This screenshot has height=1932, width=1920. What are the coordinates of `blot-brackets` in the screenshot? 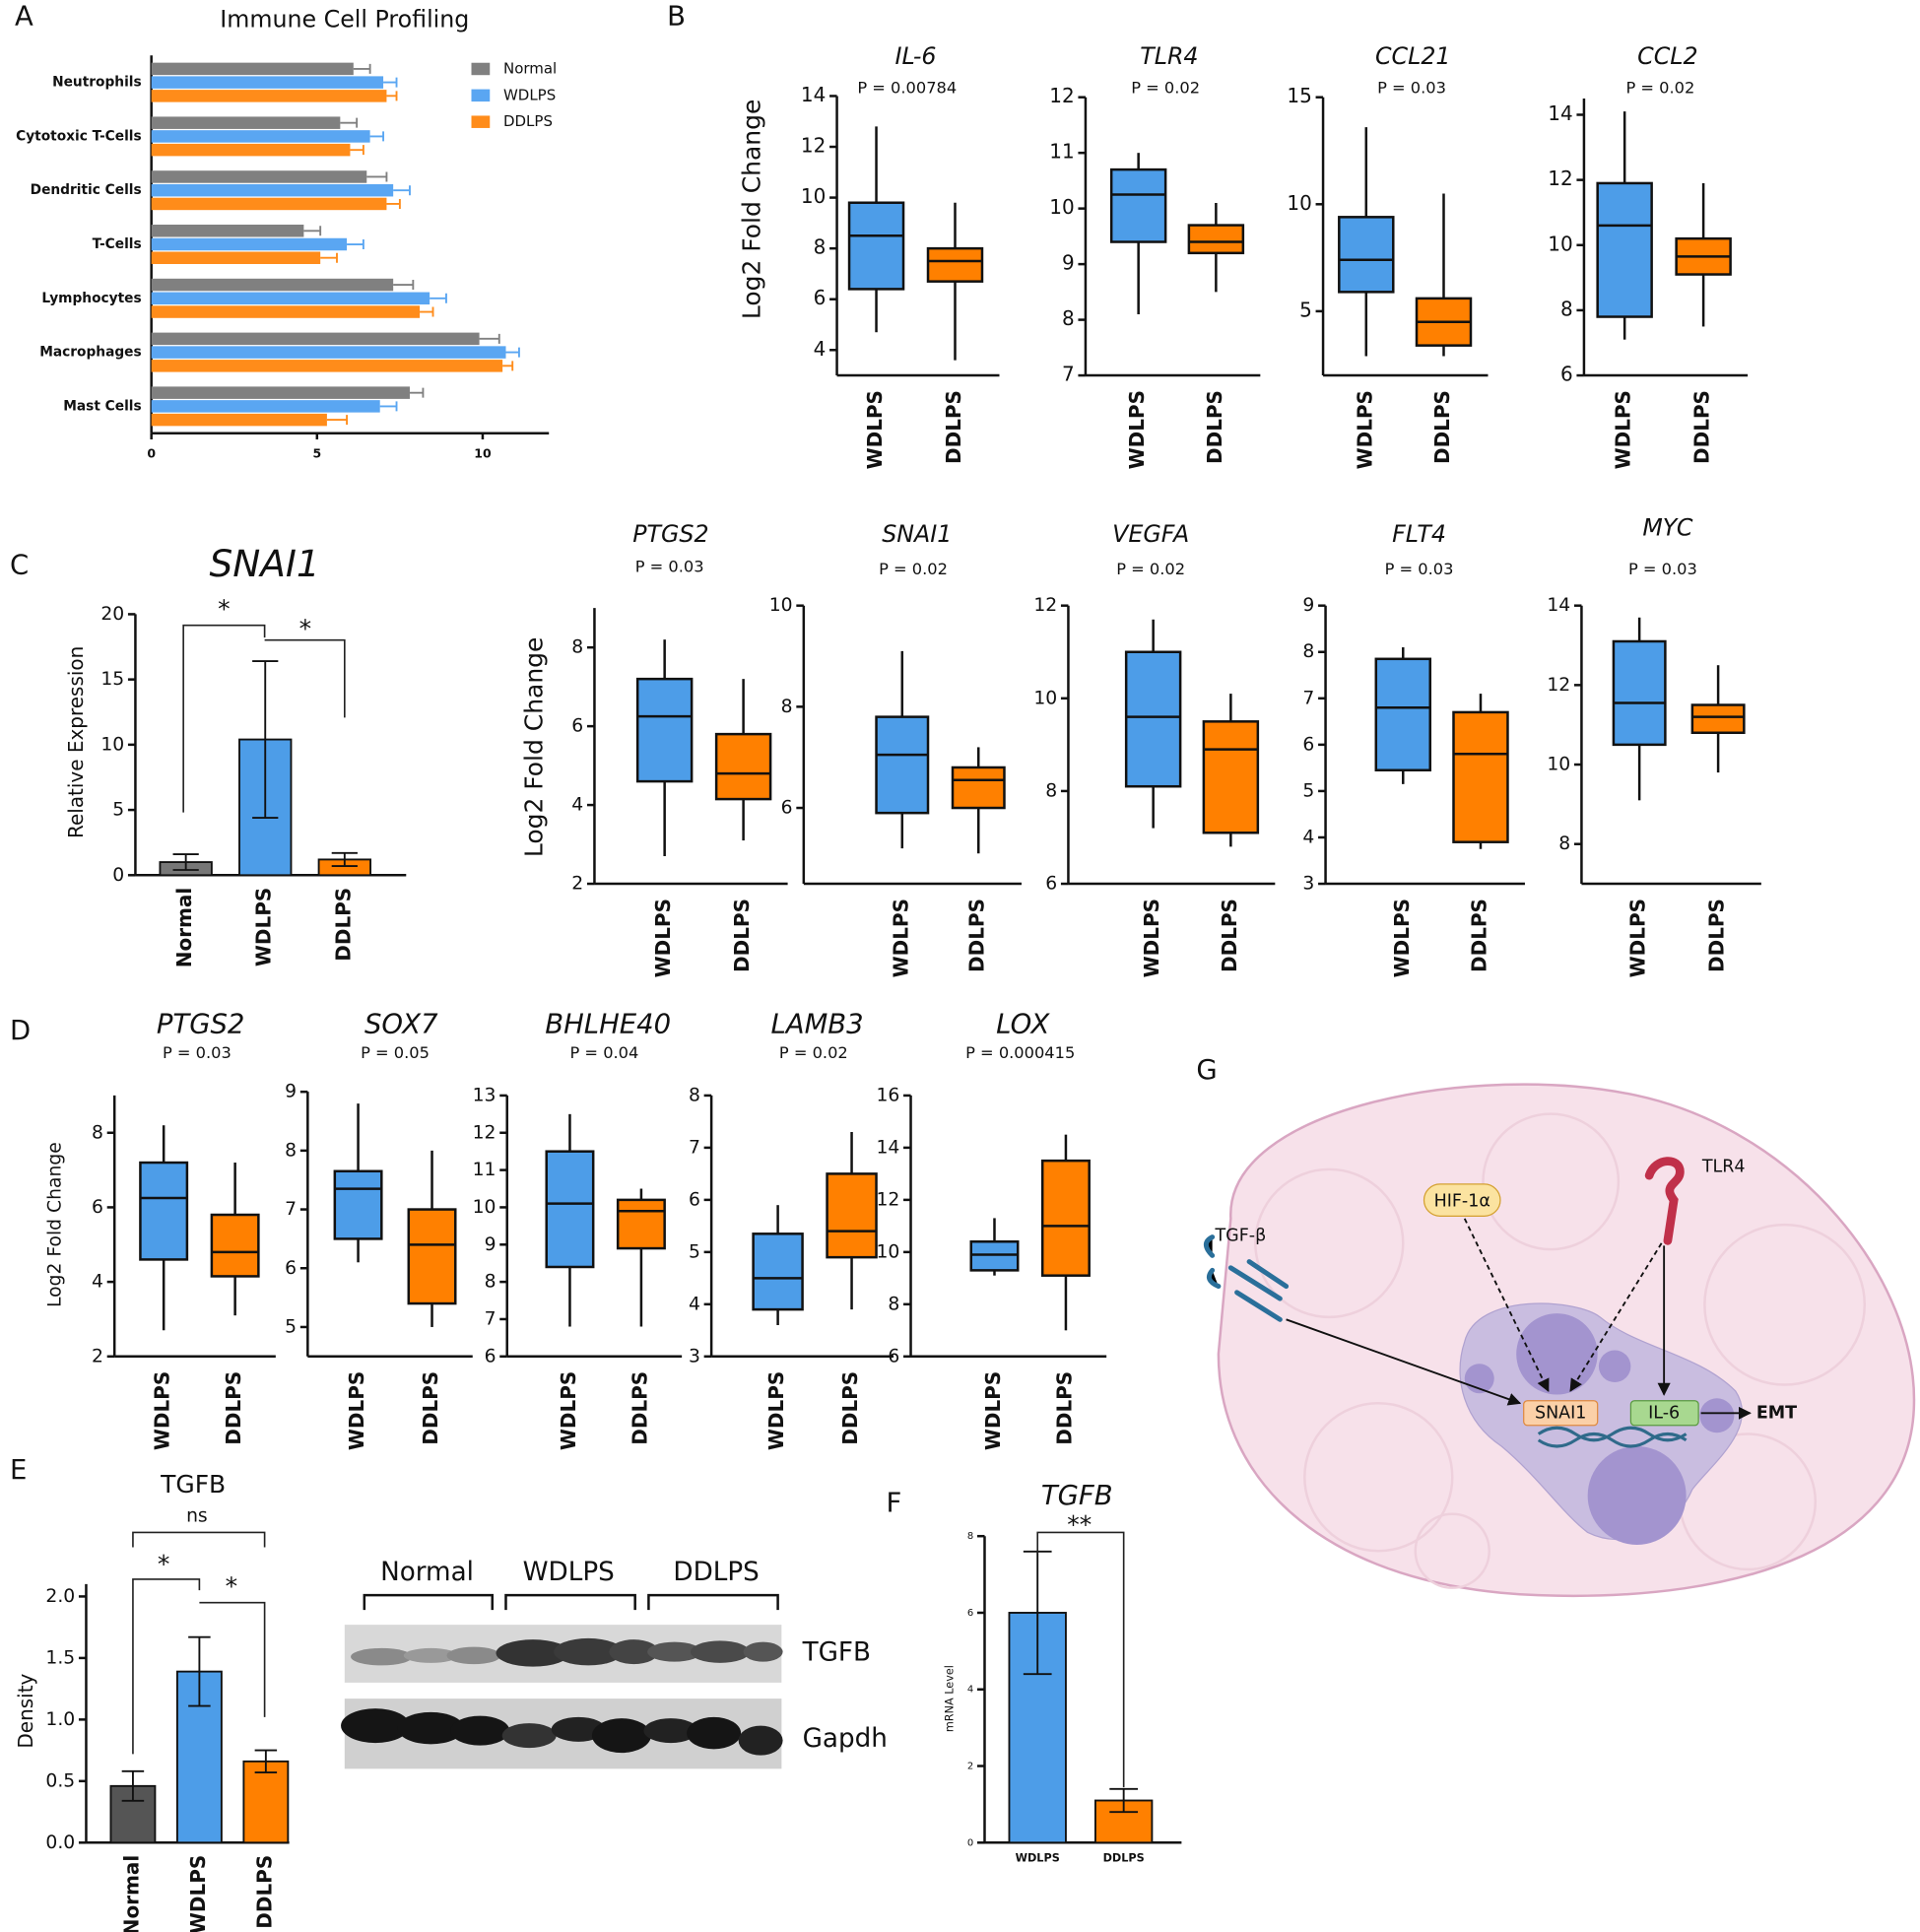 It's located at (571, 1602).